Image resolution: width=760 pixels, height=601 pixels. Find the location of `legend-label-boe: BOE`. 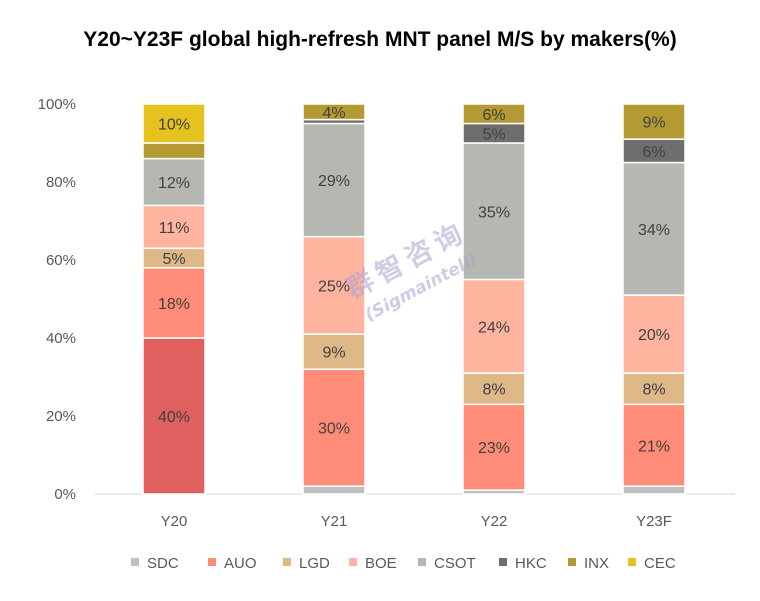

legend-label-boe: BOE is located at coordinates (381, 563).